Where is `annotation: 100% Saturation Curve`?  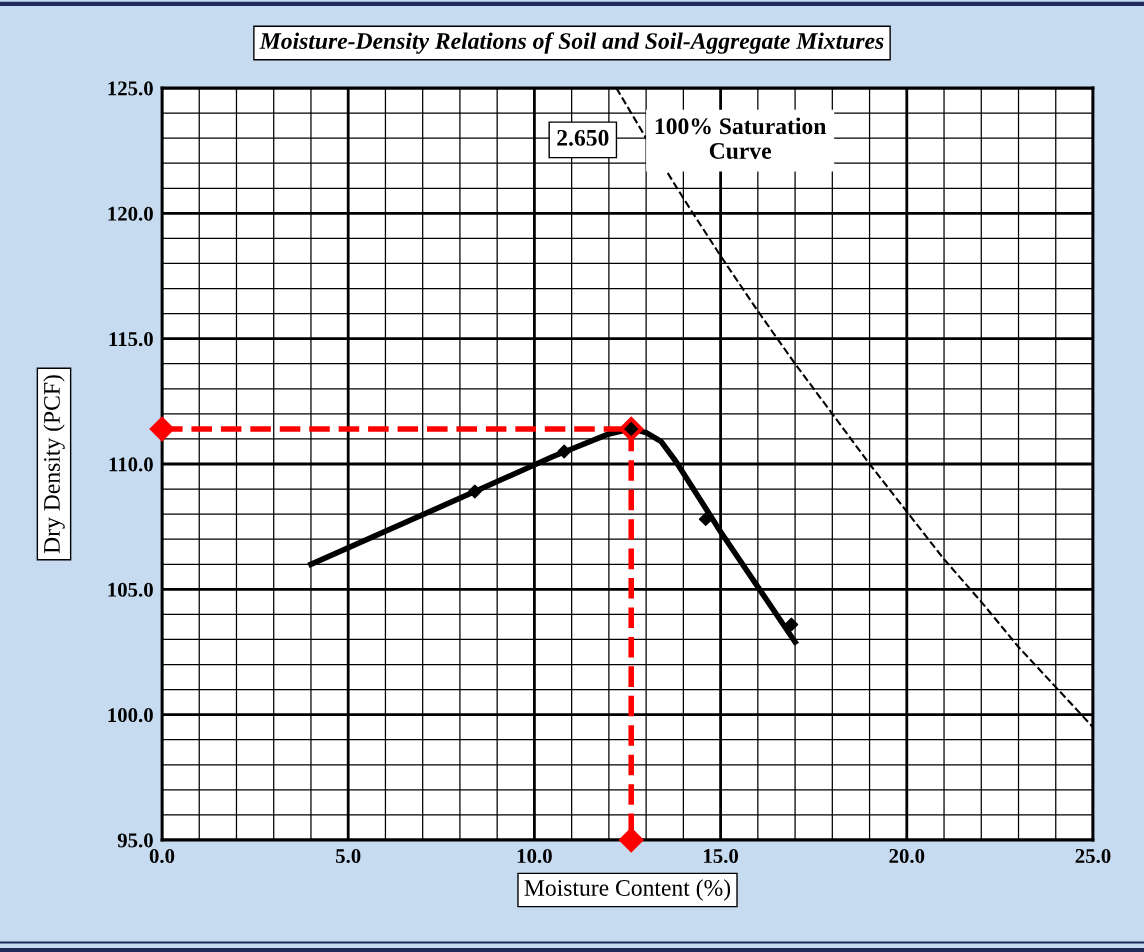
annotation: 100% Saturation Curve is located at coordinates (741, 138).